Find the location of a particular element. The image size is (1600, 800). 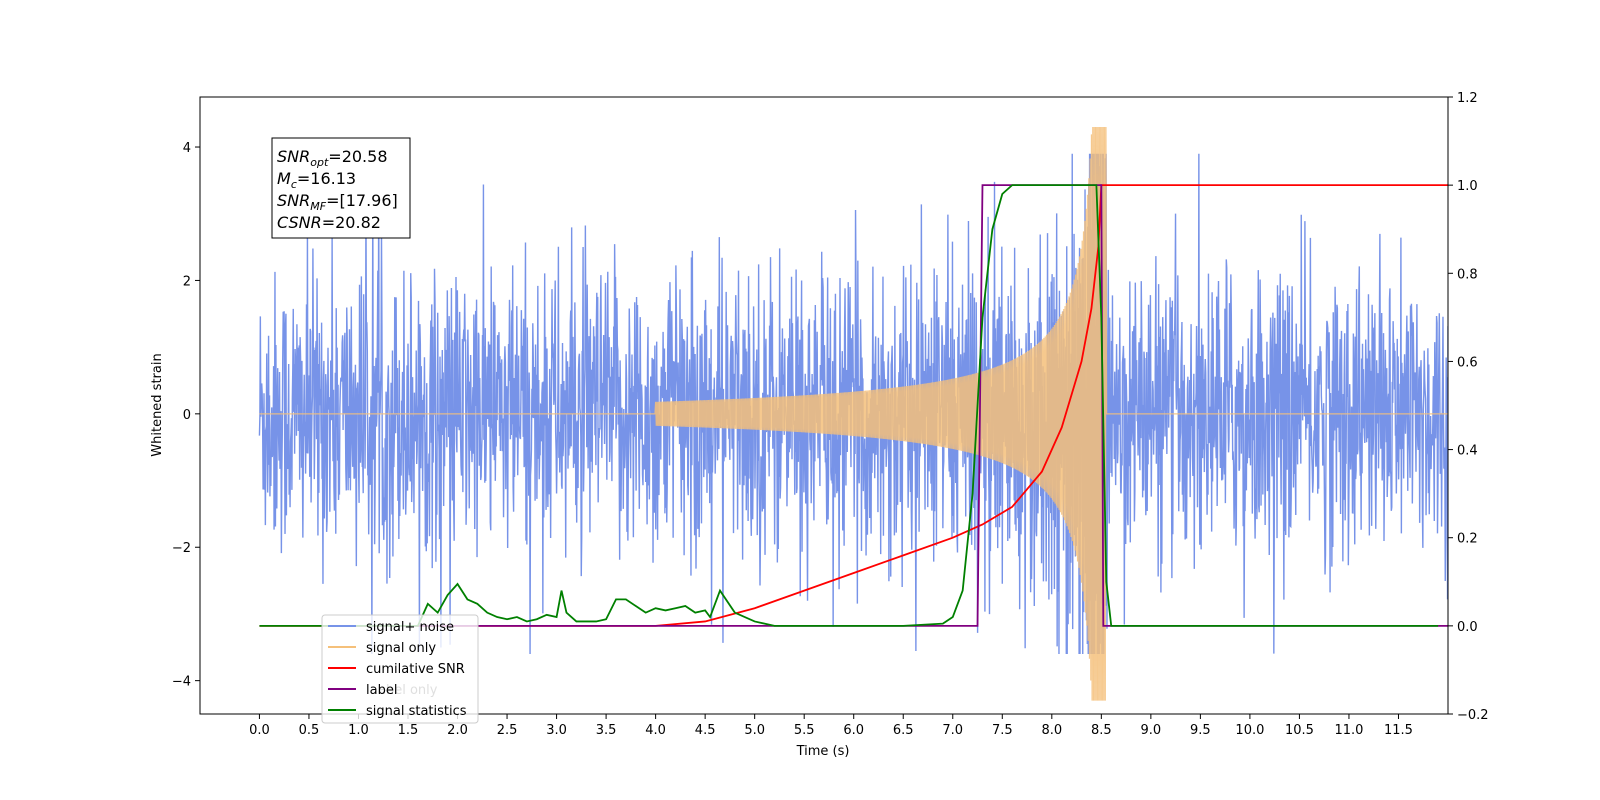

x-tick-label: 9.0 is located at coordinates (1151, 730).